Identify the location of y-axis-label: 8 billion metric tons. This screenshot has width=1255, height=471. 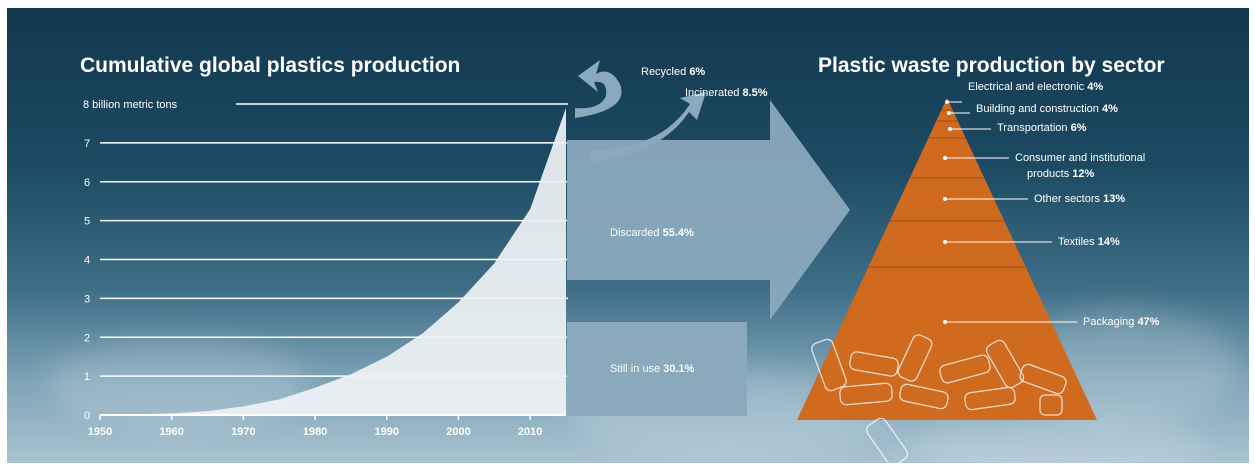
(130, 105).